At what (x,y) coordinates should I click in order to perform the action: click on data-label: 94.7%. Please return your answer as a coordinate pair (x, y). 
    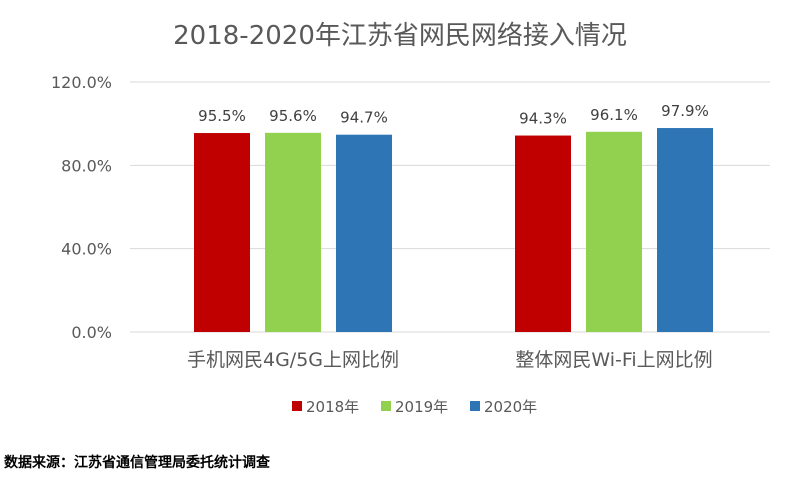
    Looking at the image, I should click on (364, 118).